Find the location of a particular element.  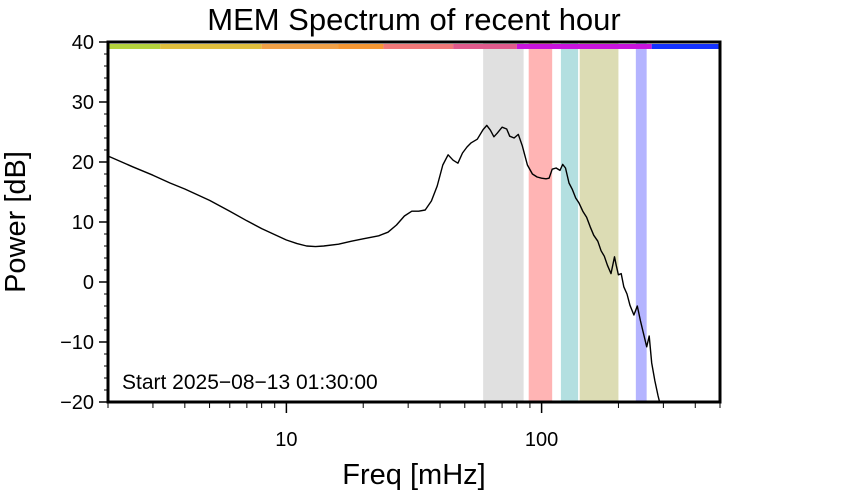

chart-title: MEM Spectrum of recent hour is located at coordinates (414, 19).